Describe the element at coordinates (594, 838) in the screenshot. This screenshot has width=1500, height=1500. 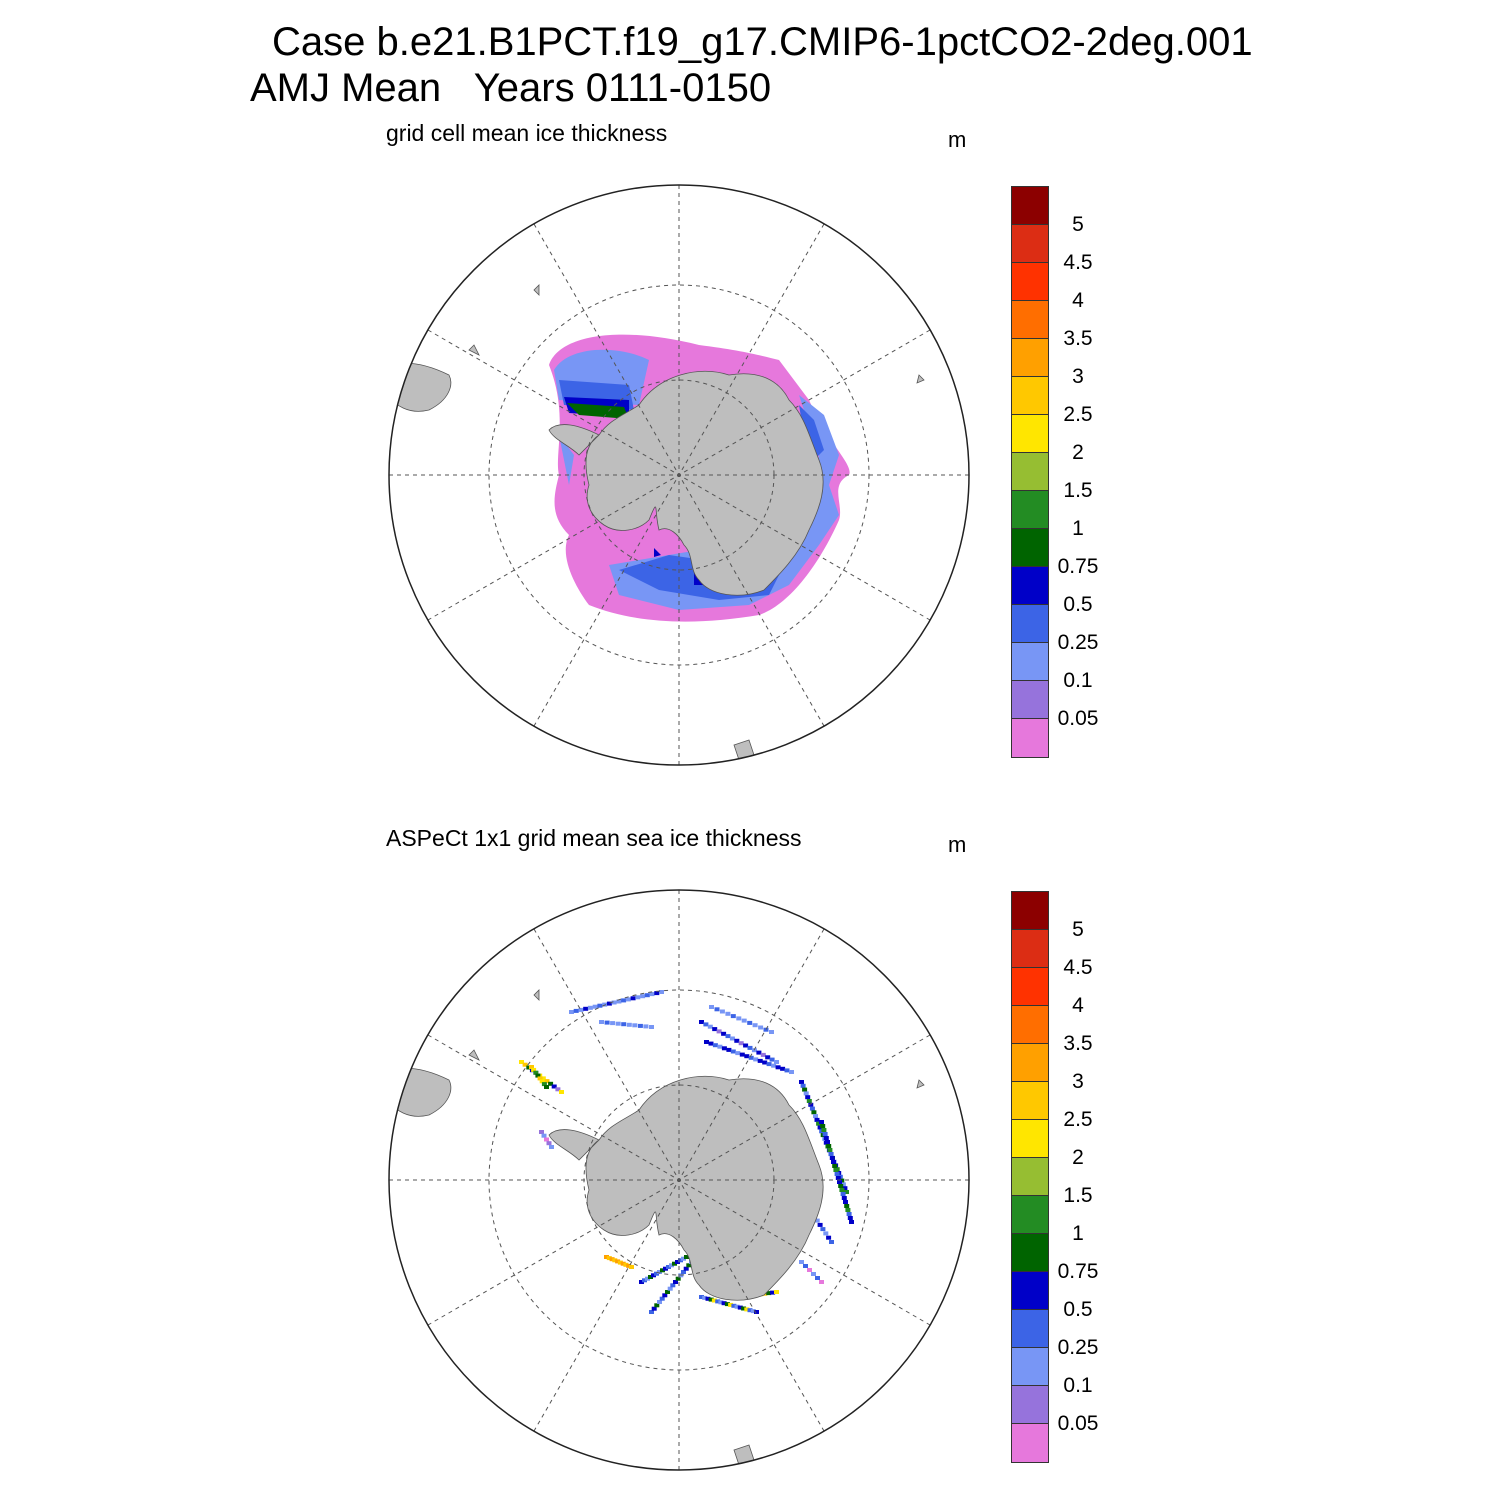
I see `panel-2-title: ASPeCt 1x1 grid mean sea ice thickness` at that location.